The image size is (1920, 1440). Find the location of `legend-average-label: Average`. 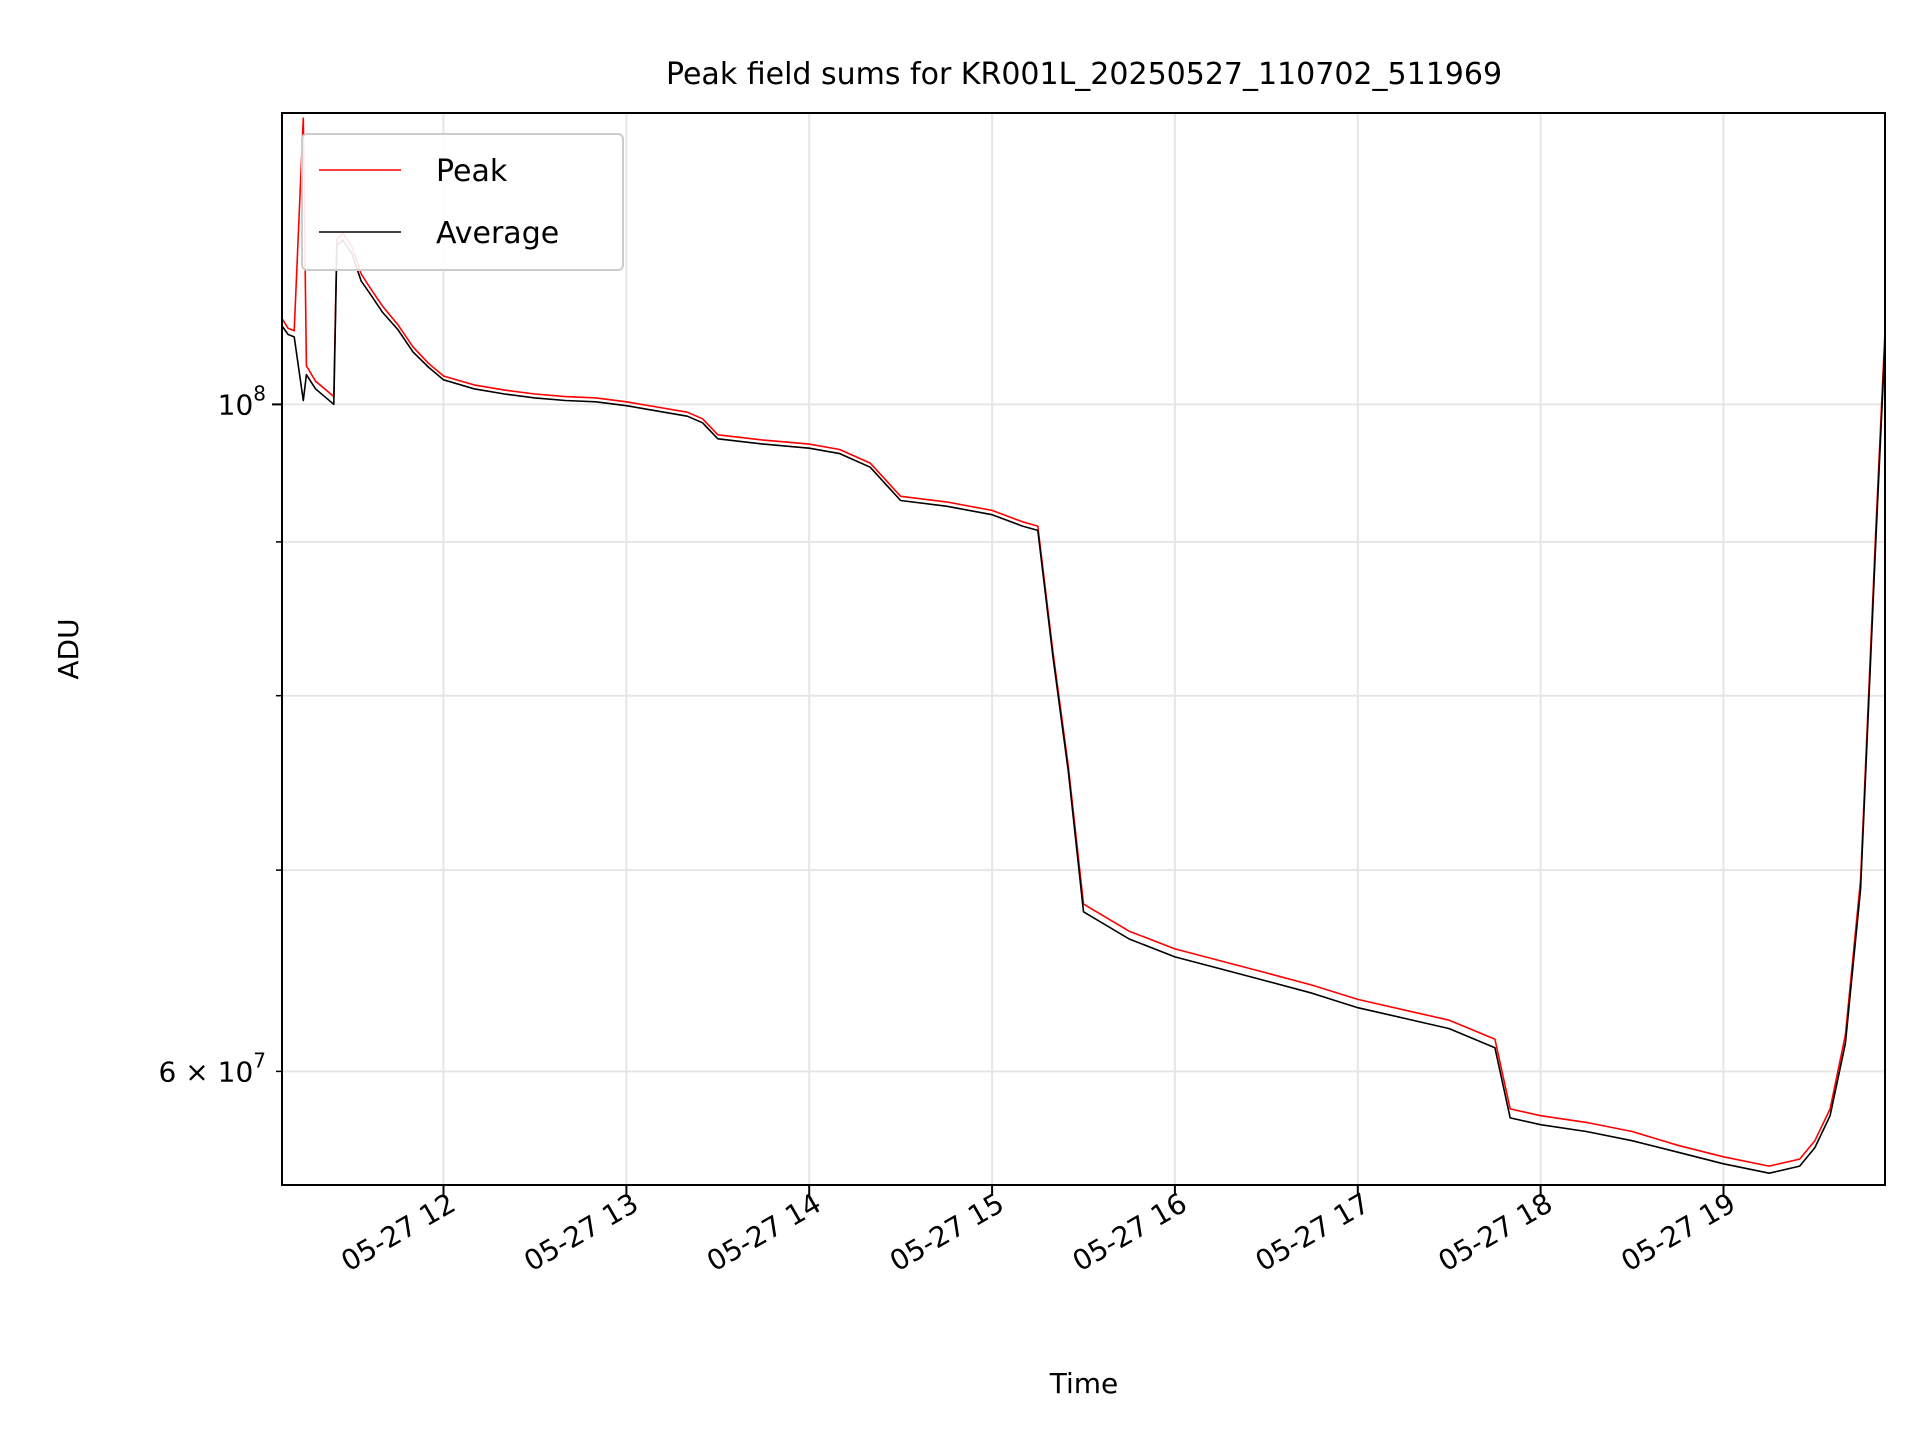

legend-average-label: Average is located at coordinates (497, 233).